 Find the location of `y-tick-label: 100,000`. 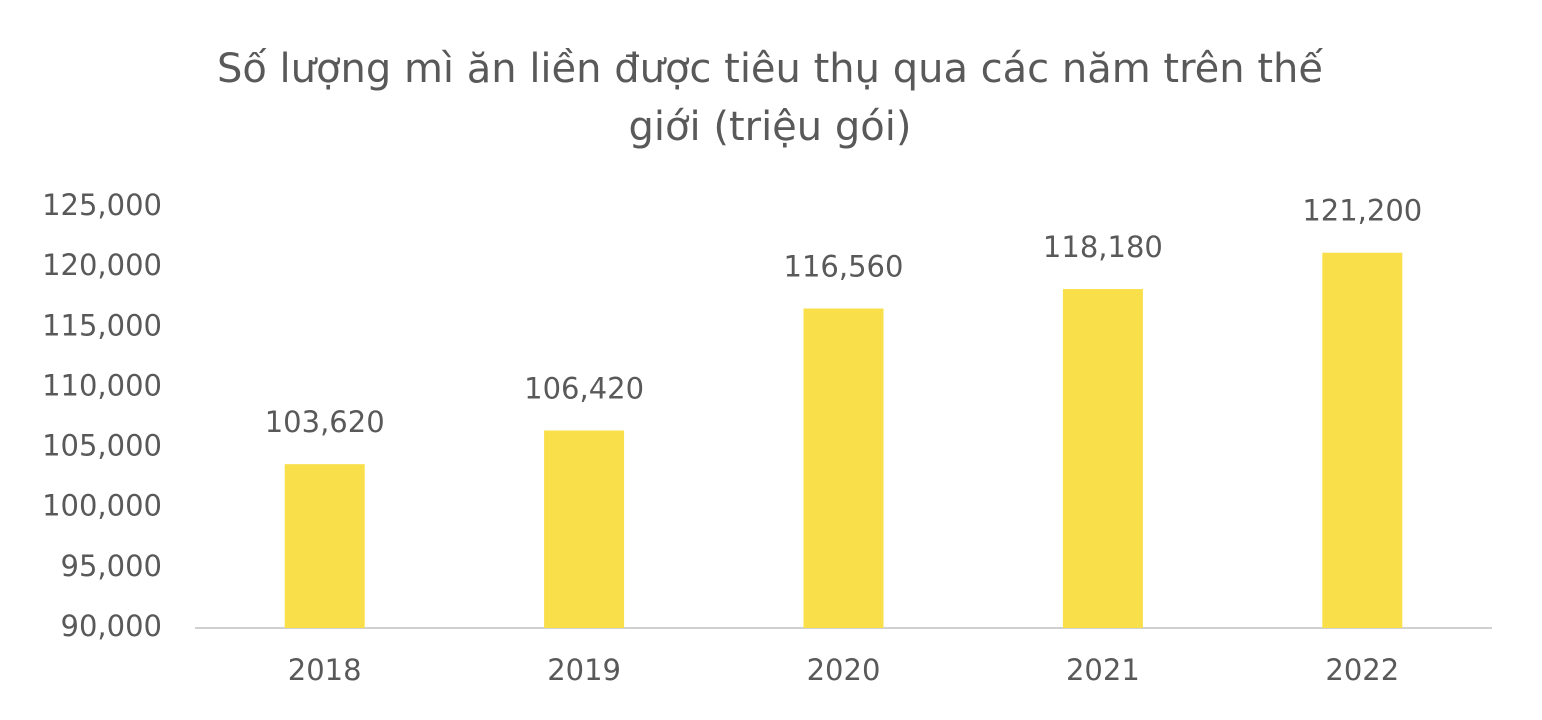

y-tick-label: 100,000 is located at coordinates (102, 506).